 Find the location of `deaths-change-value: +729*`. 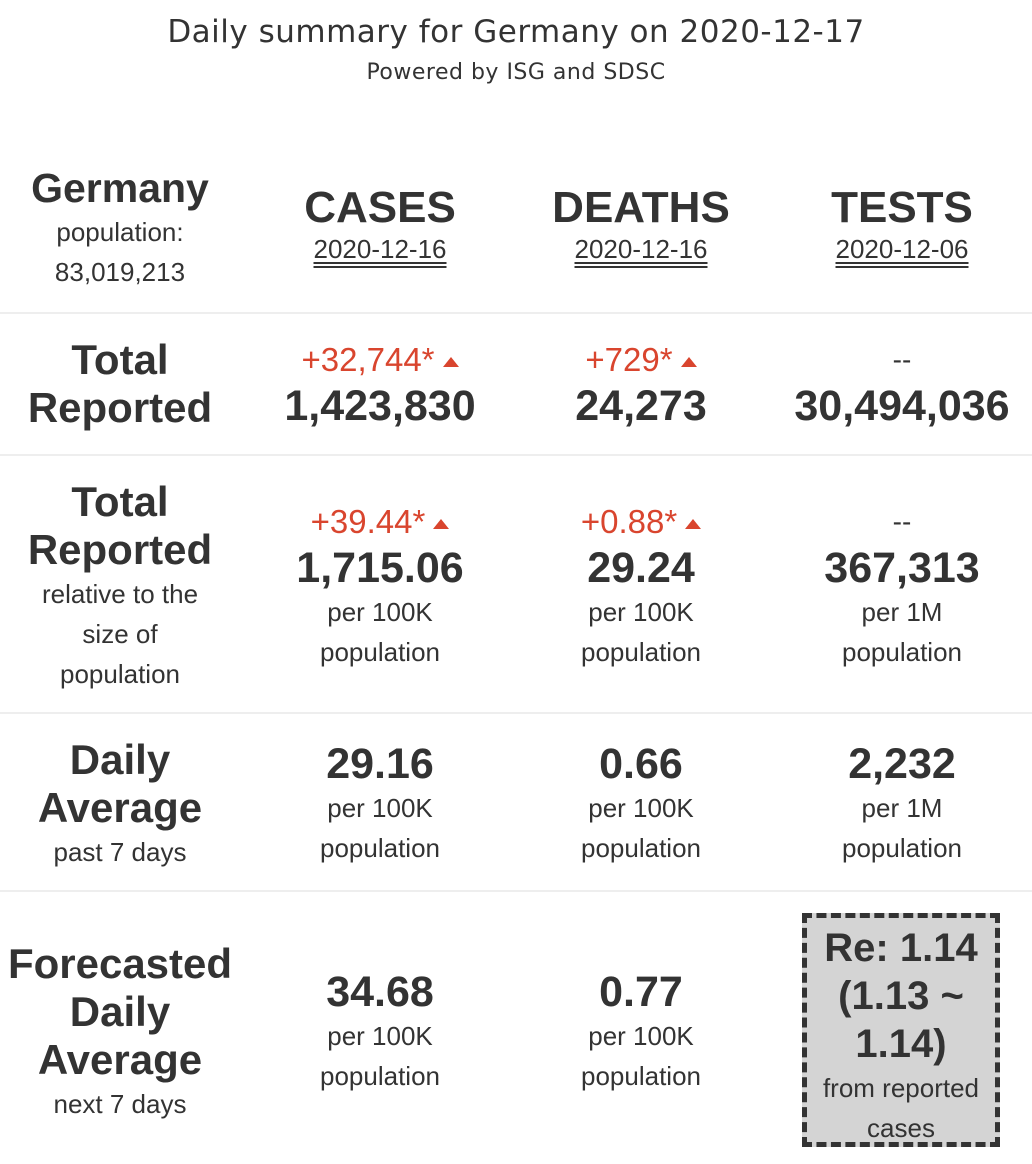

deaths-change-value: +729* is located at coordinates (629, 359).